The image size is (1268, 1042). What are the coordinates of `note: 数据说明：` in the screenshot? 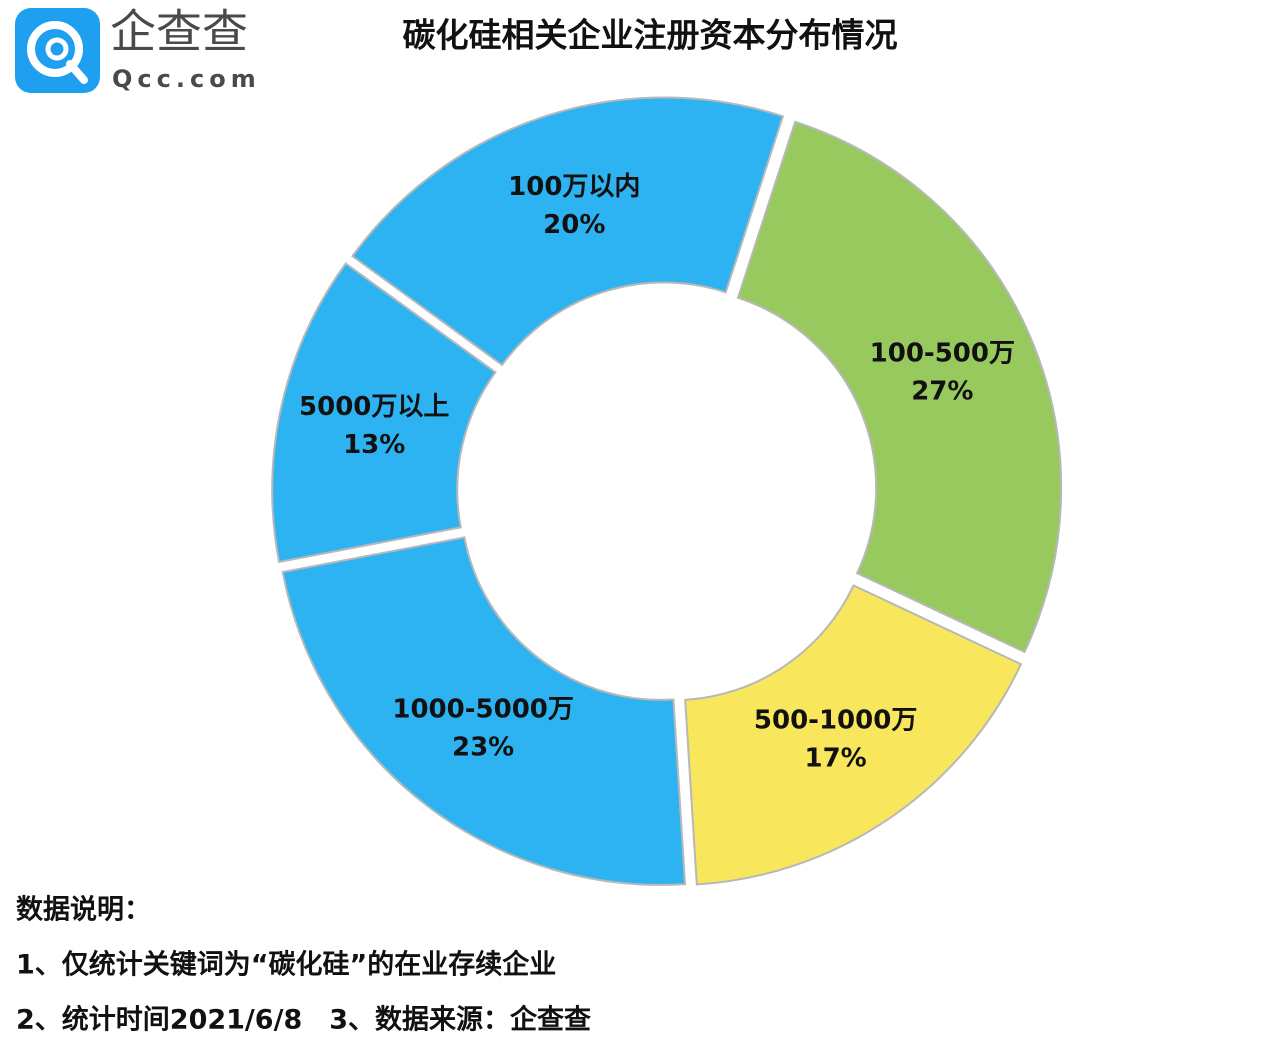 It's located at (83, 910).